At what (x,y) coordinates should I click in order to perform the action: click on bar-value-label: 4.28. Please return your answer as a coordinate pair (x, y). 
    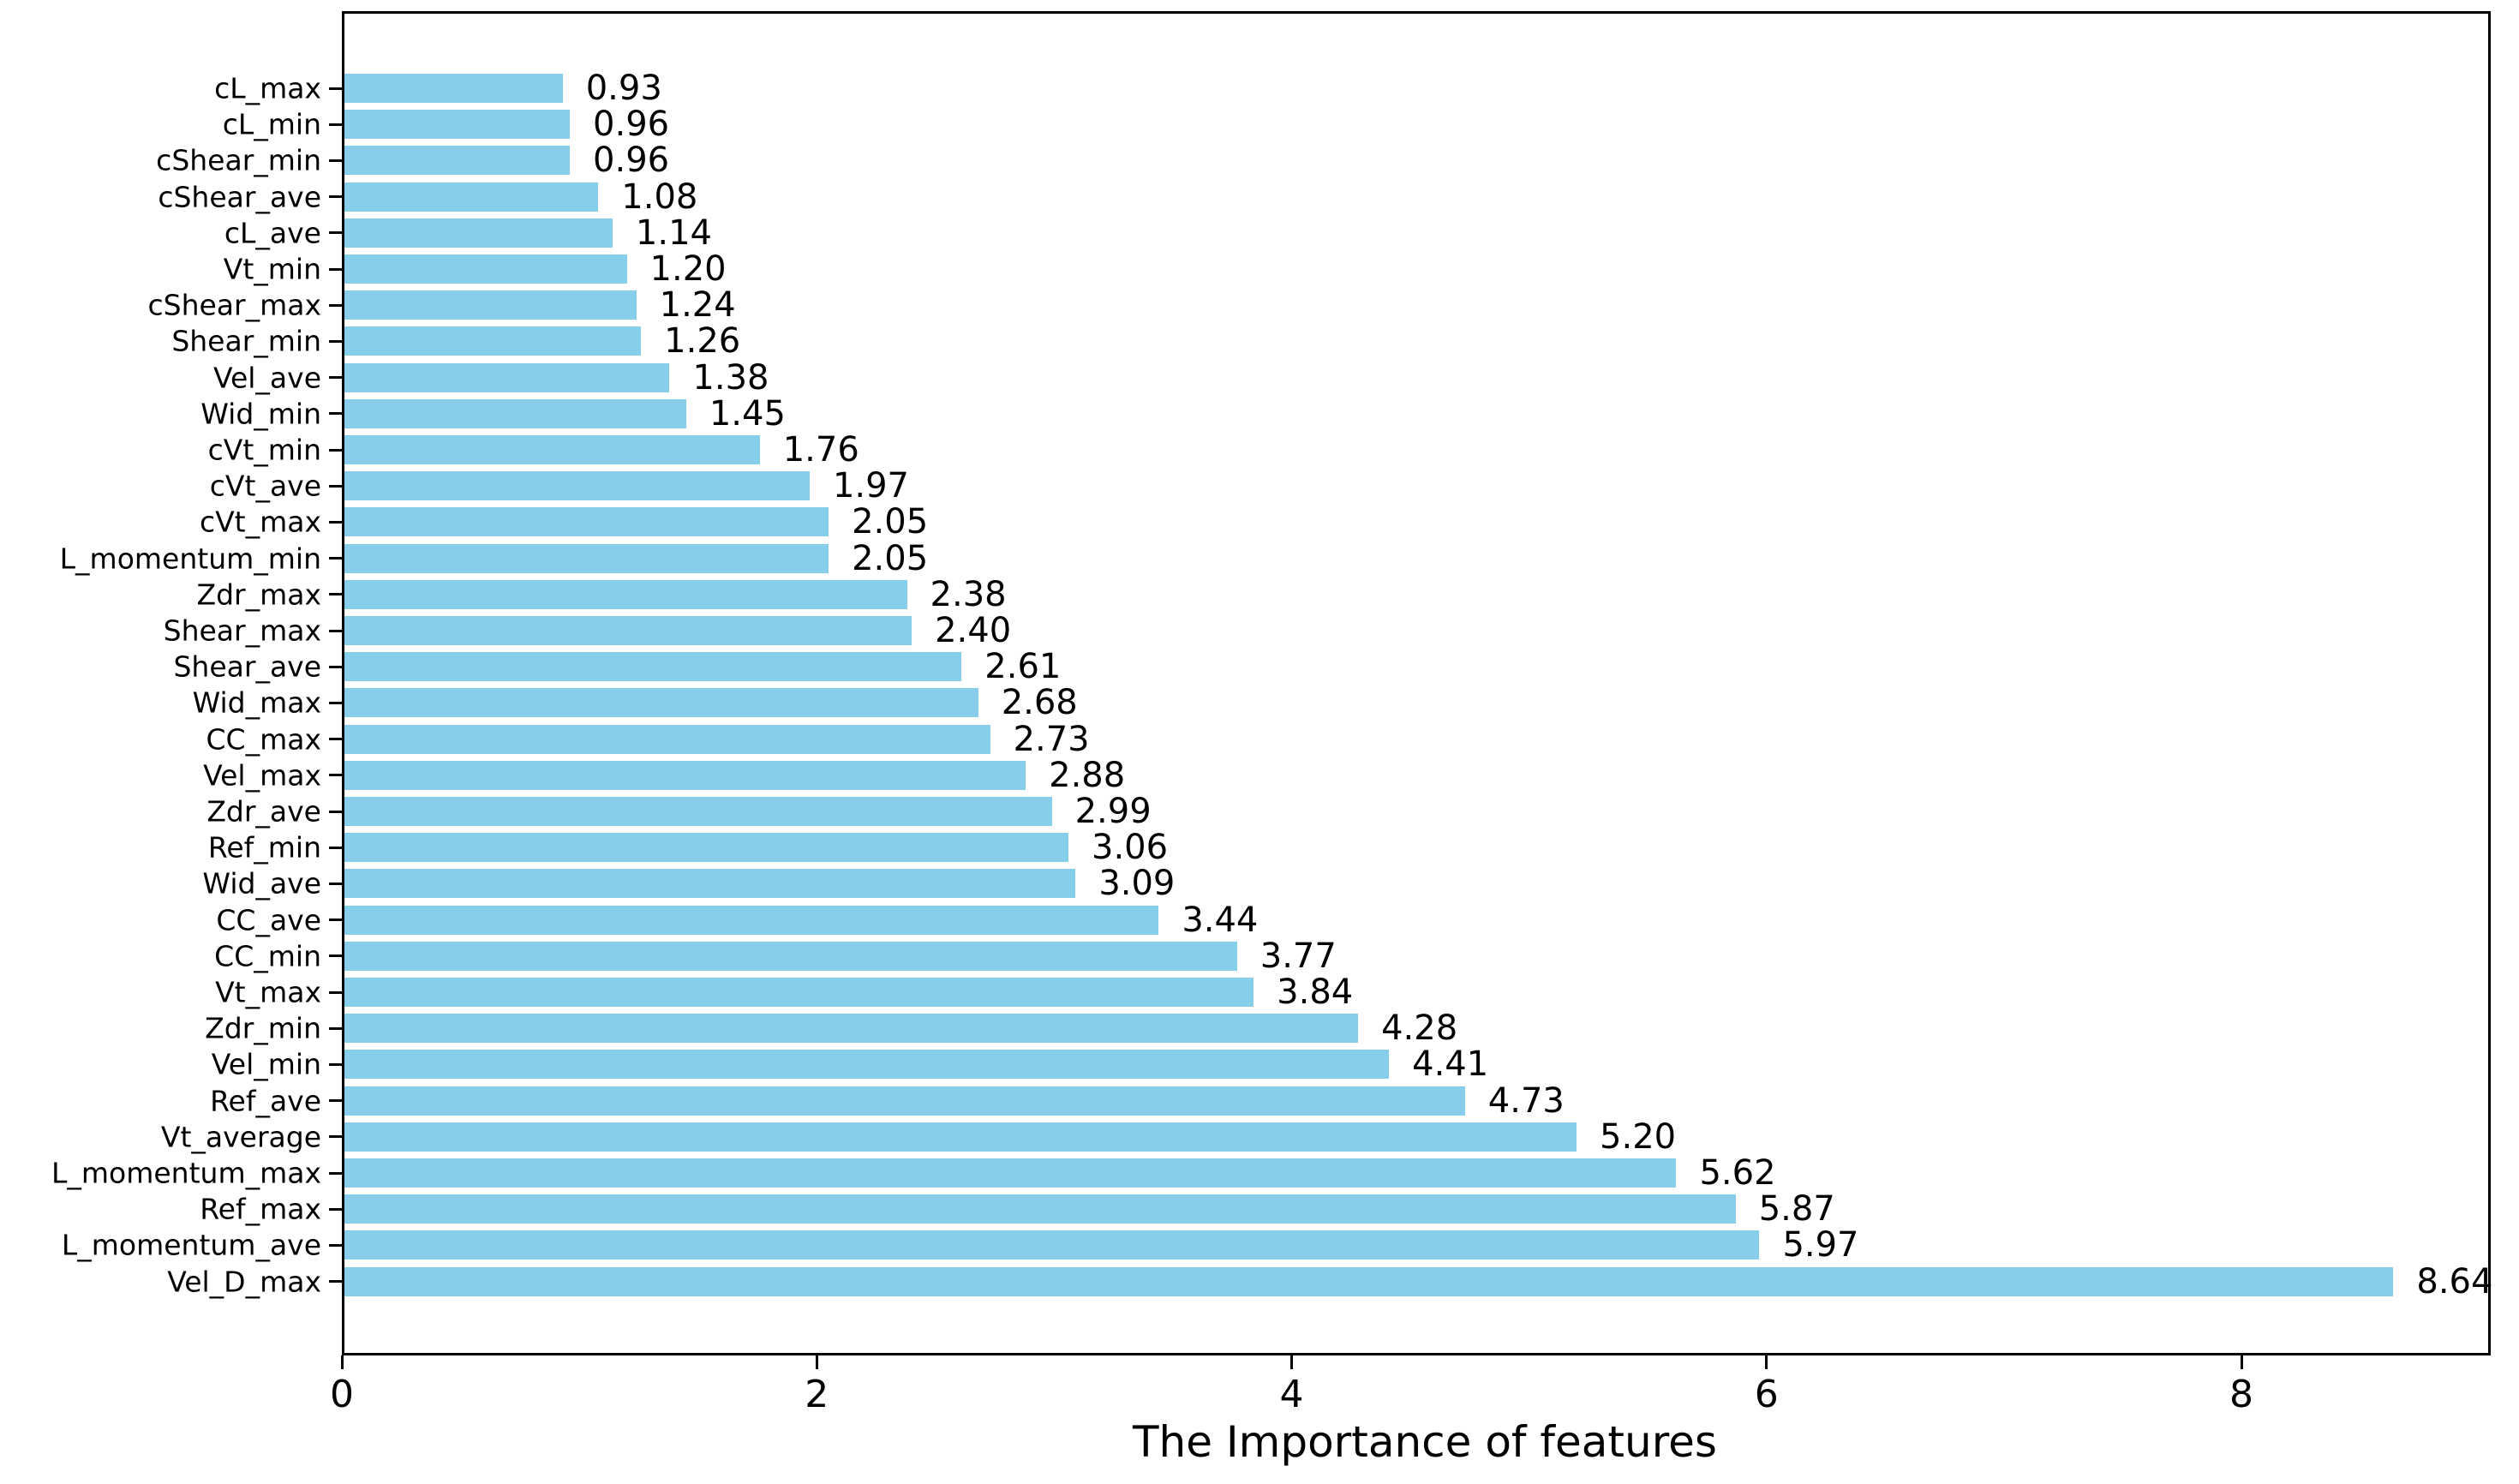
    Looking at the image, I should click on (1419, 1029).